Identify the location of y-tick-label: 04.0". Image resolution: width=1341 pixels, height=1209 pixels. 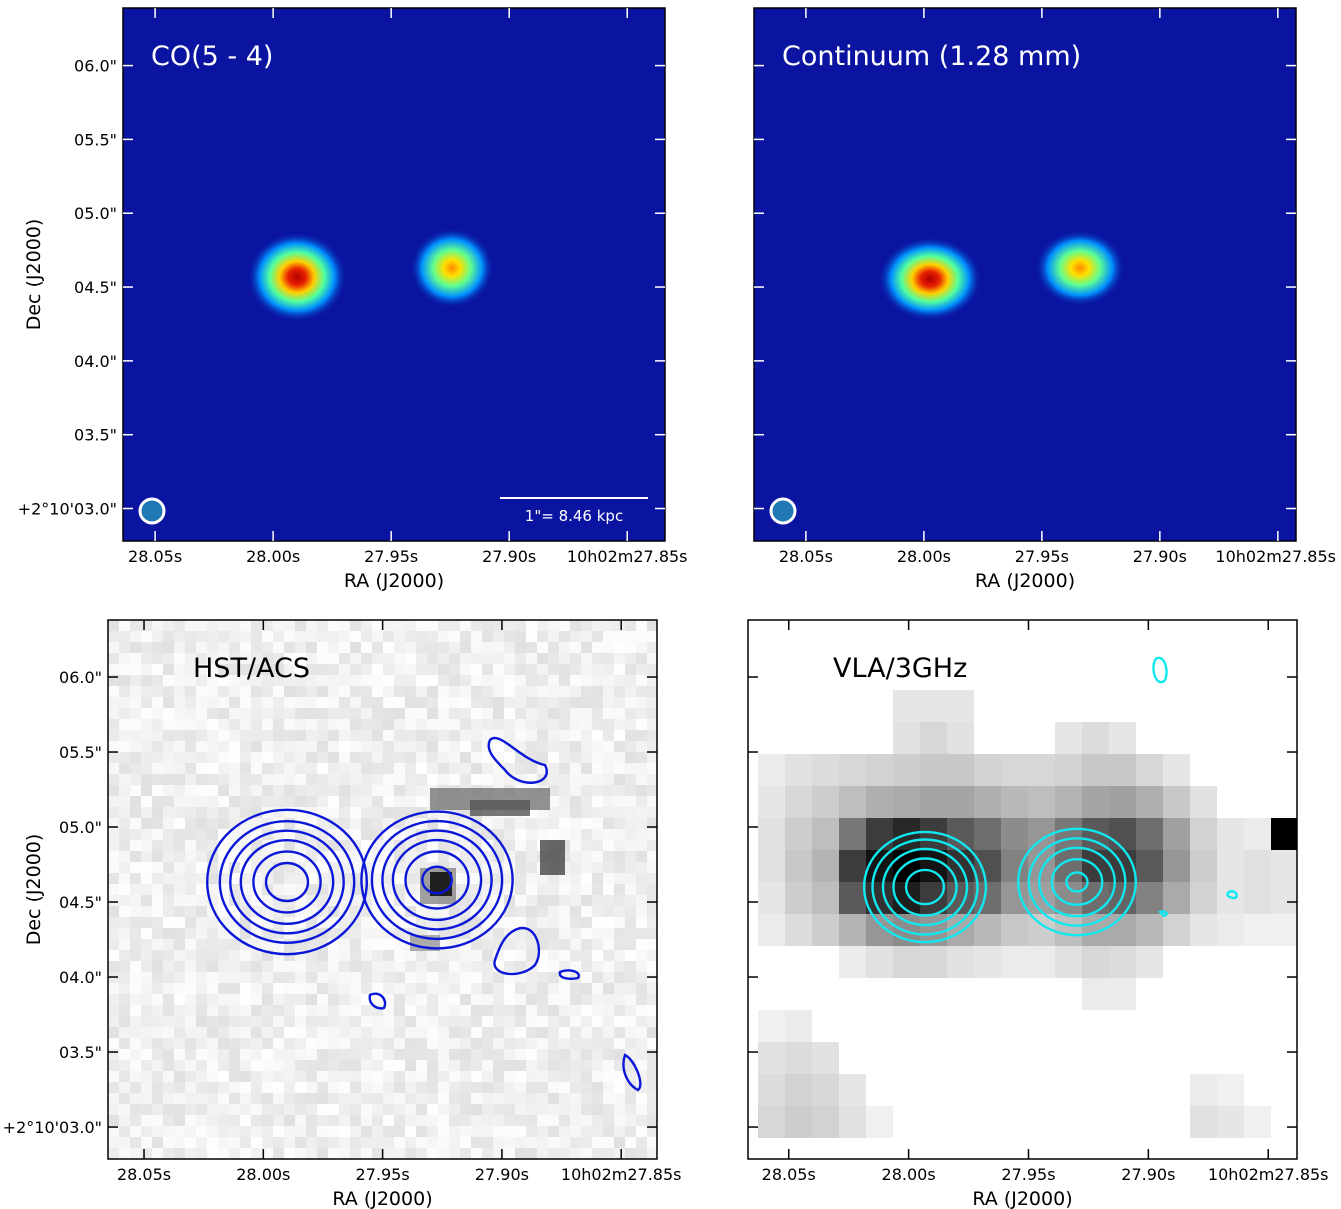
(80, 977).